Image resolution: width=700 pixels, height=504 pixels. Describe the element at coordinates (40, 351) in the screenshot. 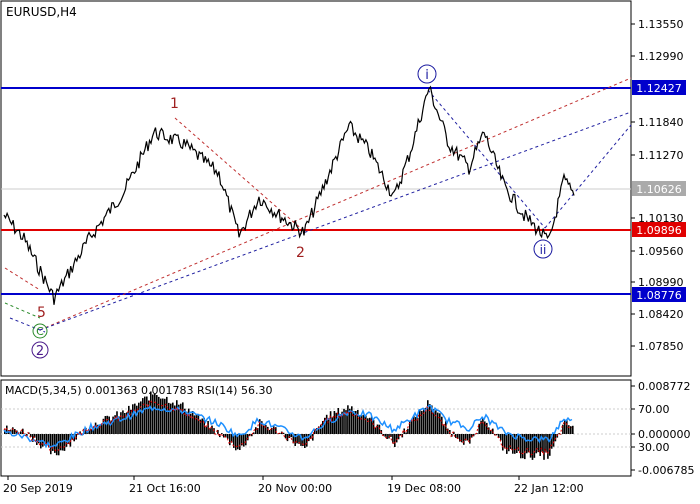

I see `wave-label-2-circle: 2` at that location.